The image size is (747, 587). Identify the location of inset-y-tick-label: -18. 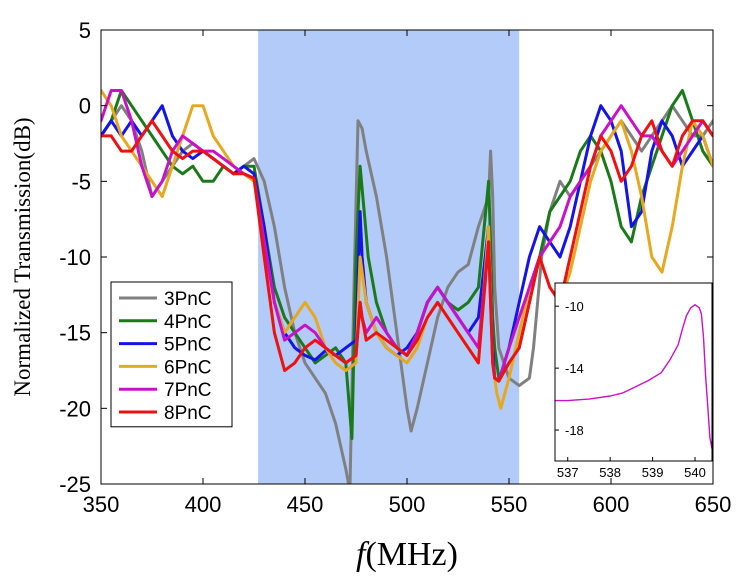
(574, 430).